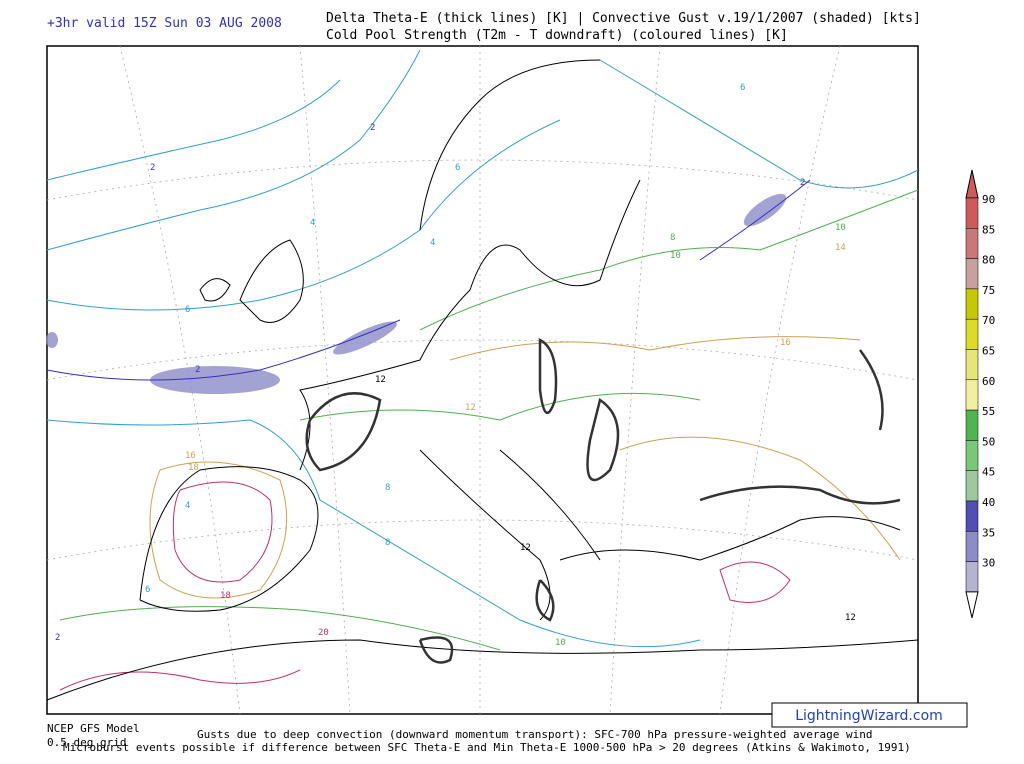 The width and height of the screenshot is (1024, 764). I want to click on legend-label: 55, so click(988, 411).